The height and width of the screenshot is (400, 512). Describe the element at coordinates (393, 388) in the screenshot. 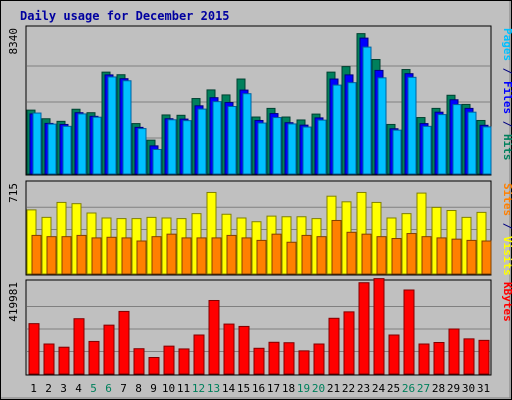

I see `x-tick-label-day-25: 25` at that location.